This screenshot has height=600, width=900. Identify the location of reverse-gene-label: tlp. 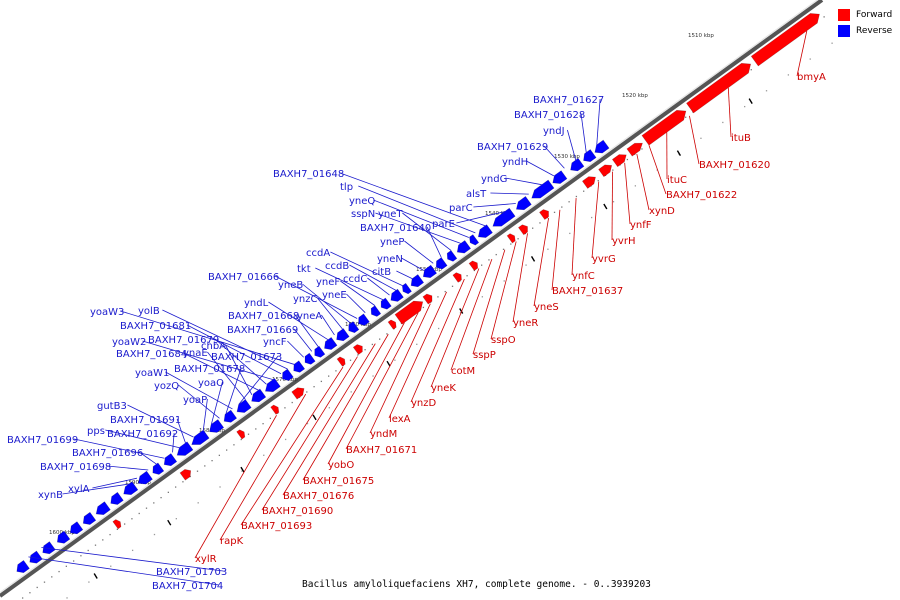
(346, 187).